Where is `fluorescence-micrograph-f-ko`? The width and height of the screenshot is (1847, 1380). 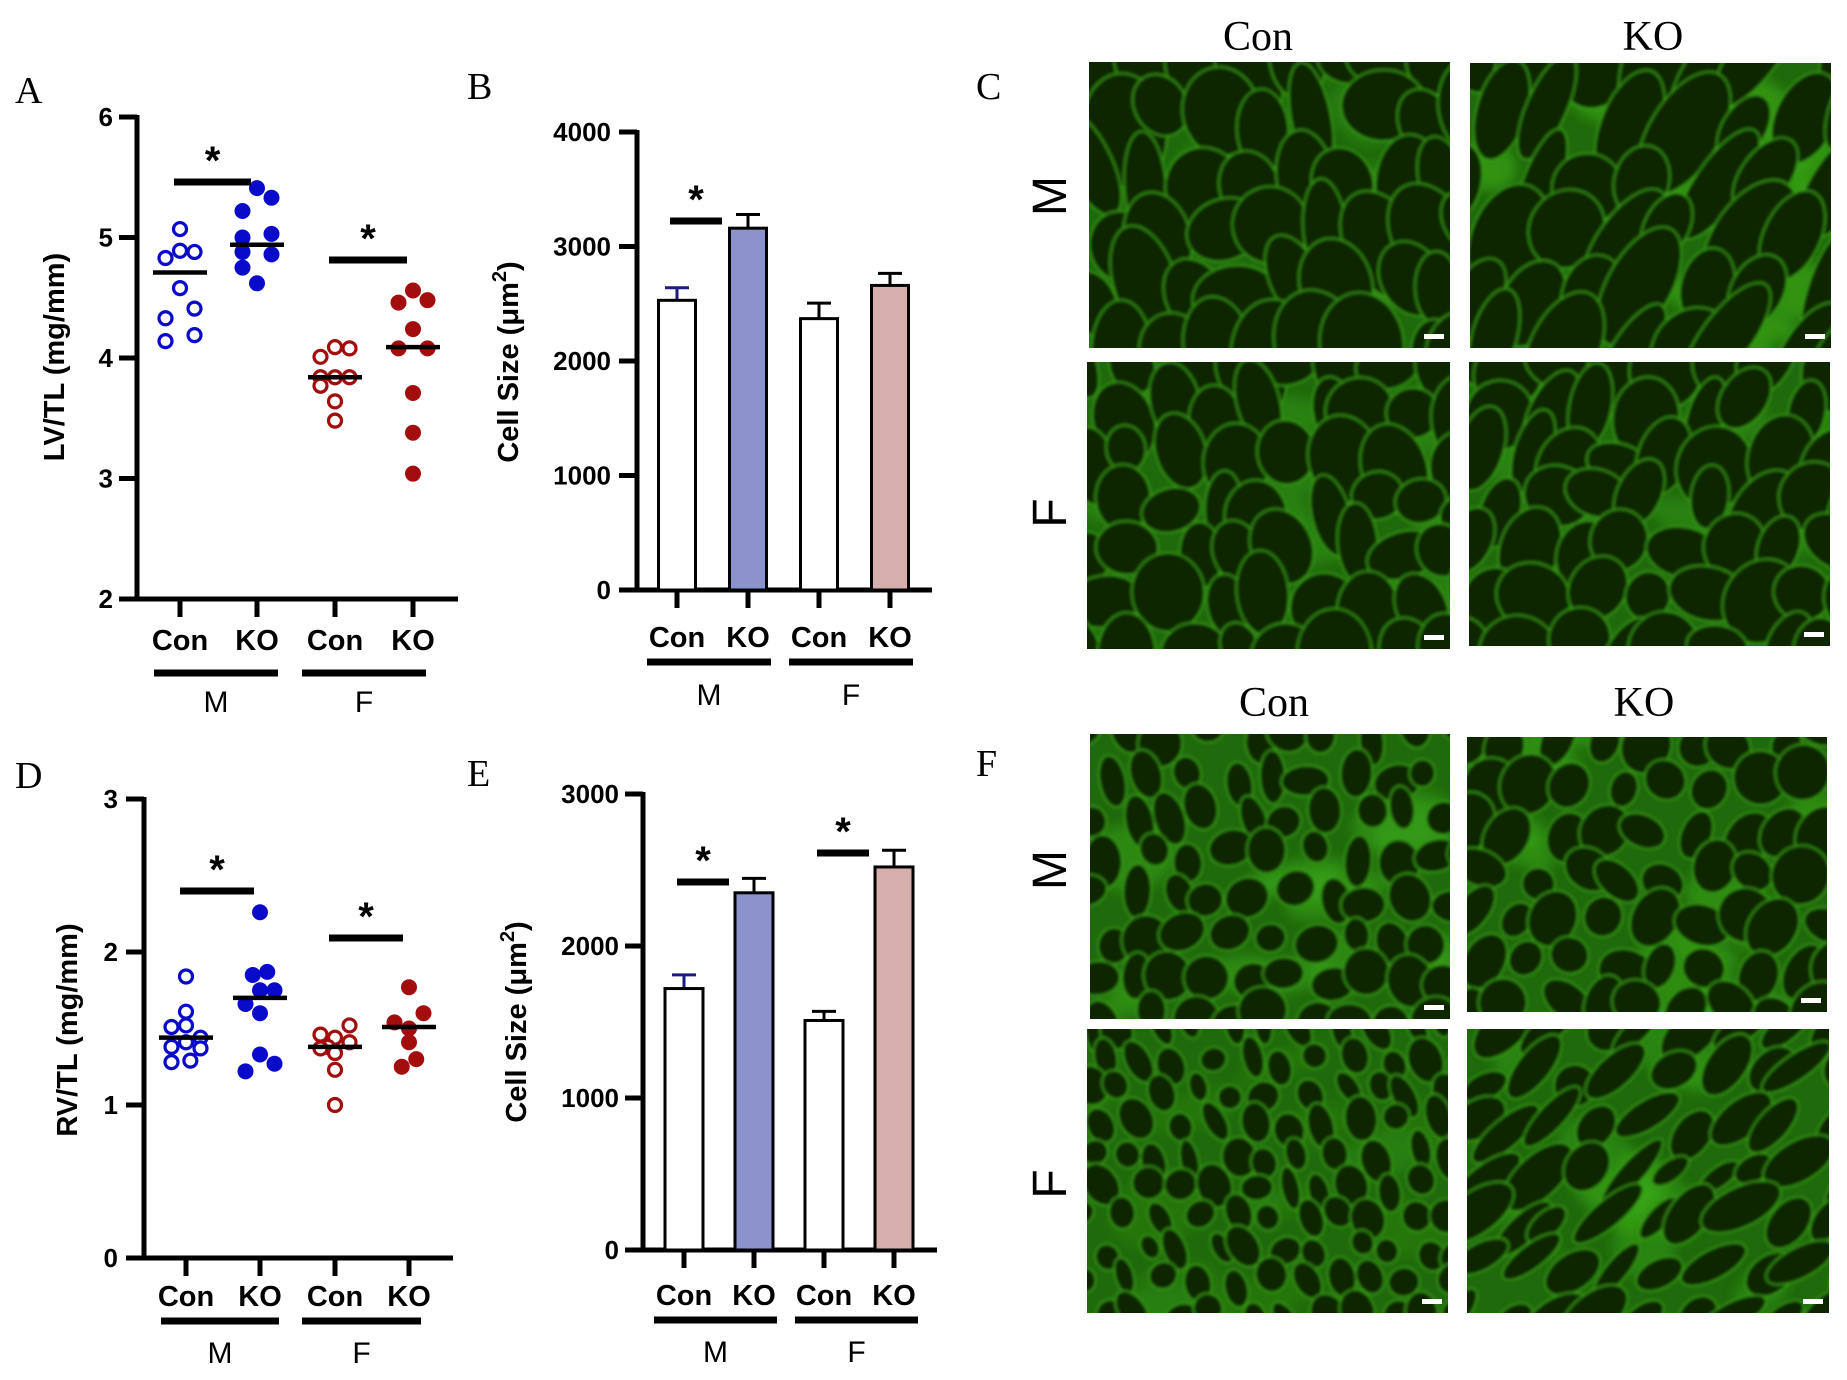 fluorescence-micrograph-f-ko is located at coordinates (1649, 504).